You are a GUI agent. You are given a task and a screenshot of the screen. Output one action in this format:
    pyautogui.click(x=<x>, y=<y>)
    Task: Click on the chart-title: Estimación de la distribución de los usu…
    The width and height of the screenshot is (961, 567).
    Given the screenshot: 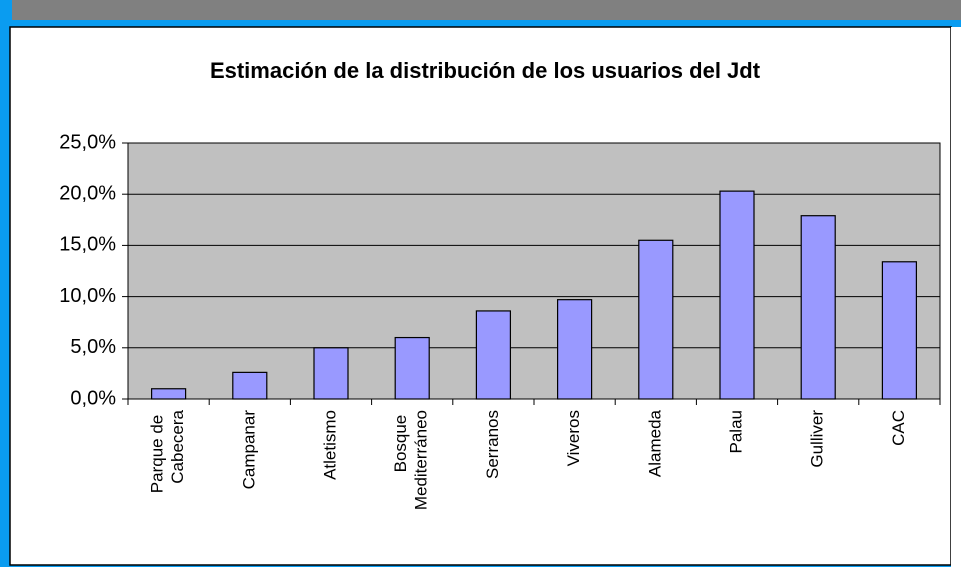 What is the action you would take?
    pyautogui.click(x=485, y=70)
    